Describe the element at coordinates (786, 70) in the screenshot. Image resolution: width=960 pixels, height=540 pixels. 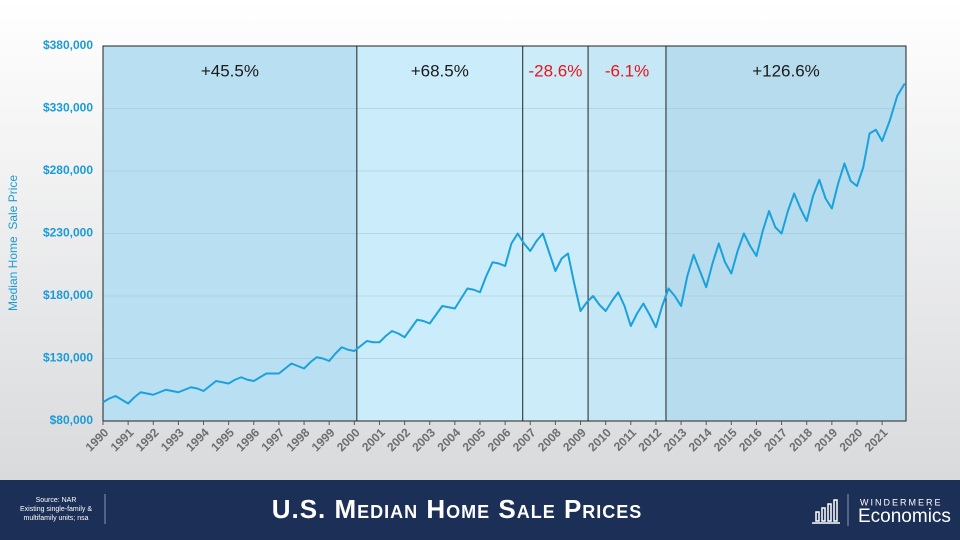
I see `region-label: +126.6%` at that location.